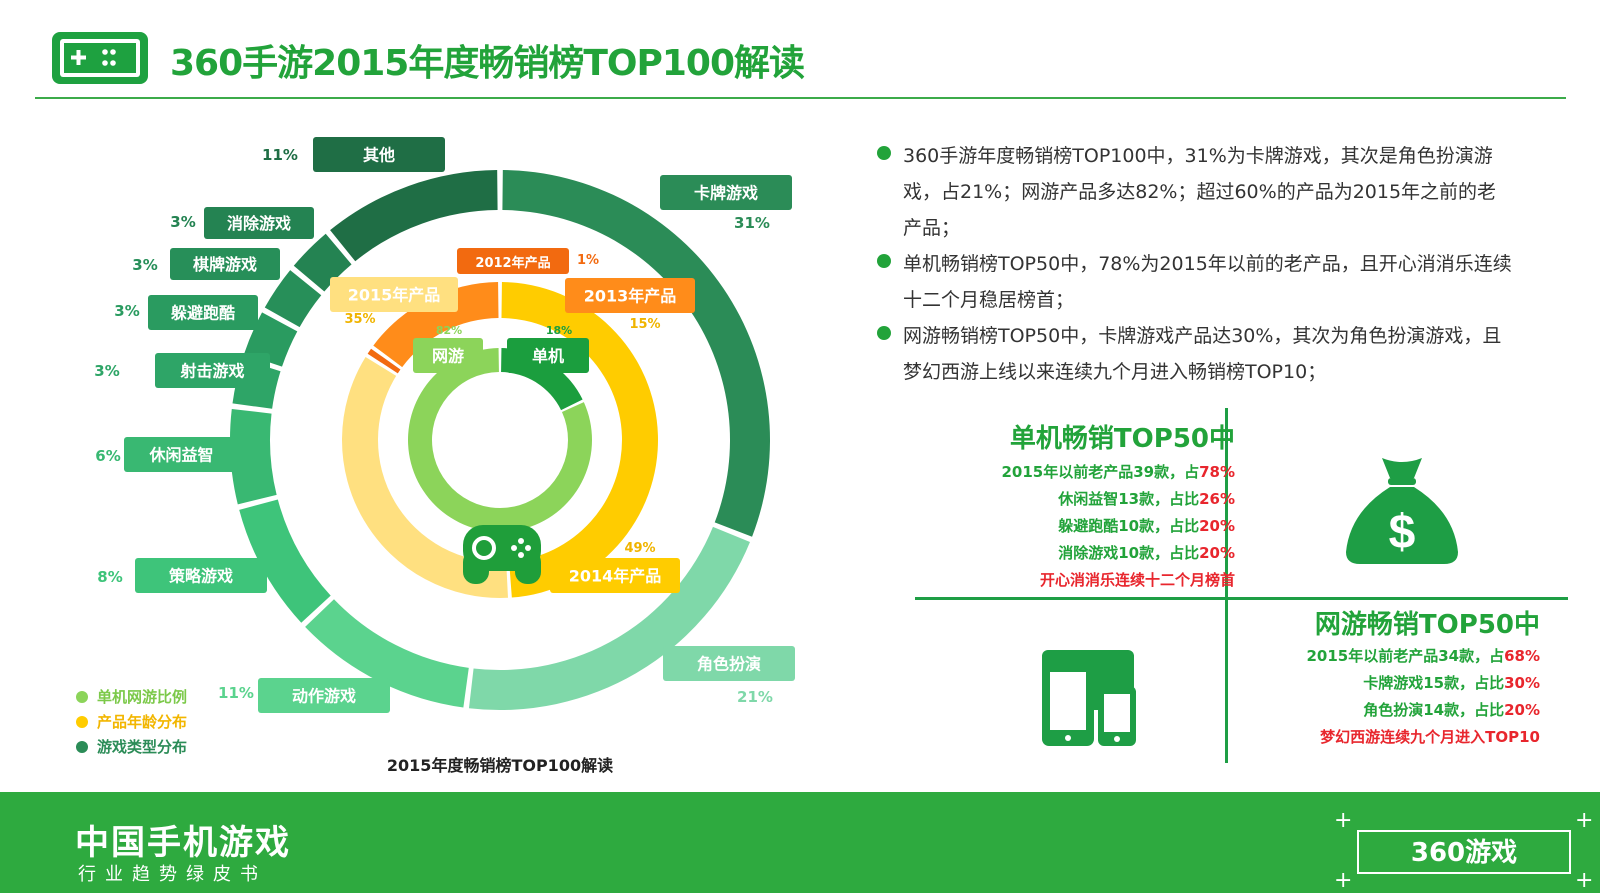 This screenshot has height=893, width=1600. Describe the element at coordinates (800, 842) in the screenshot. I see `footer-bar` at that location.